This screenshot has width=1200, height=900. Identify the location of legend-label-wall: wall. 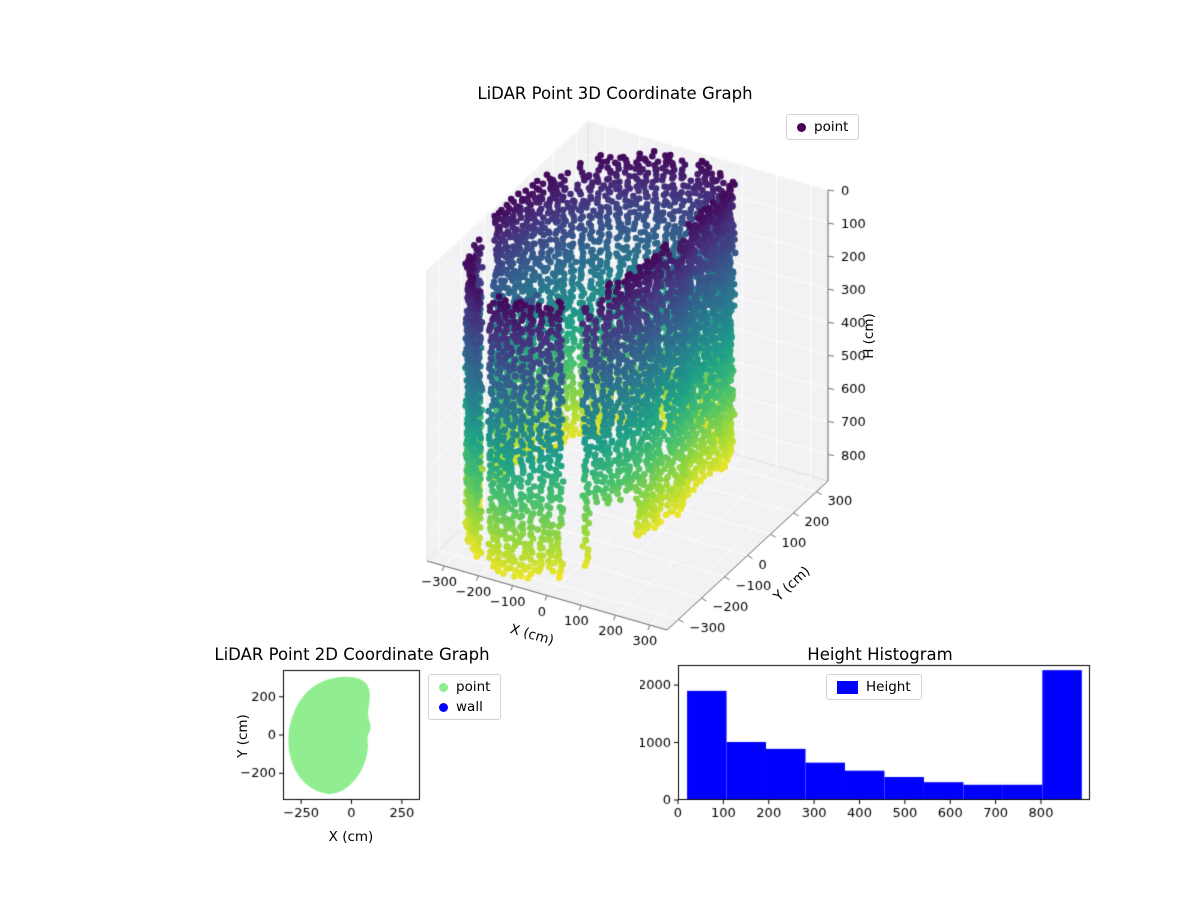
(469, 707).